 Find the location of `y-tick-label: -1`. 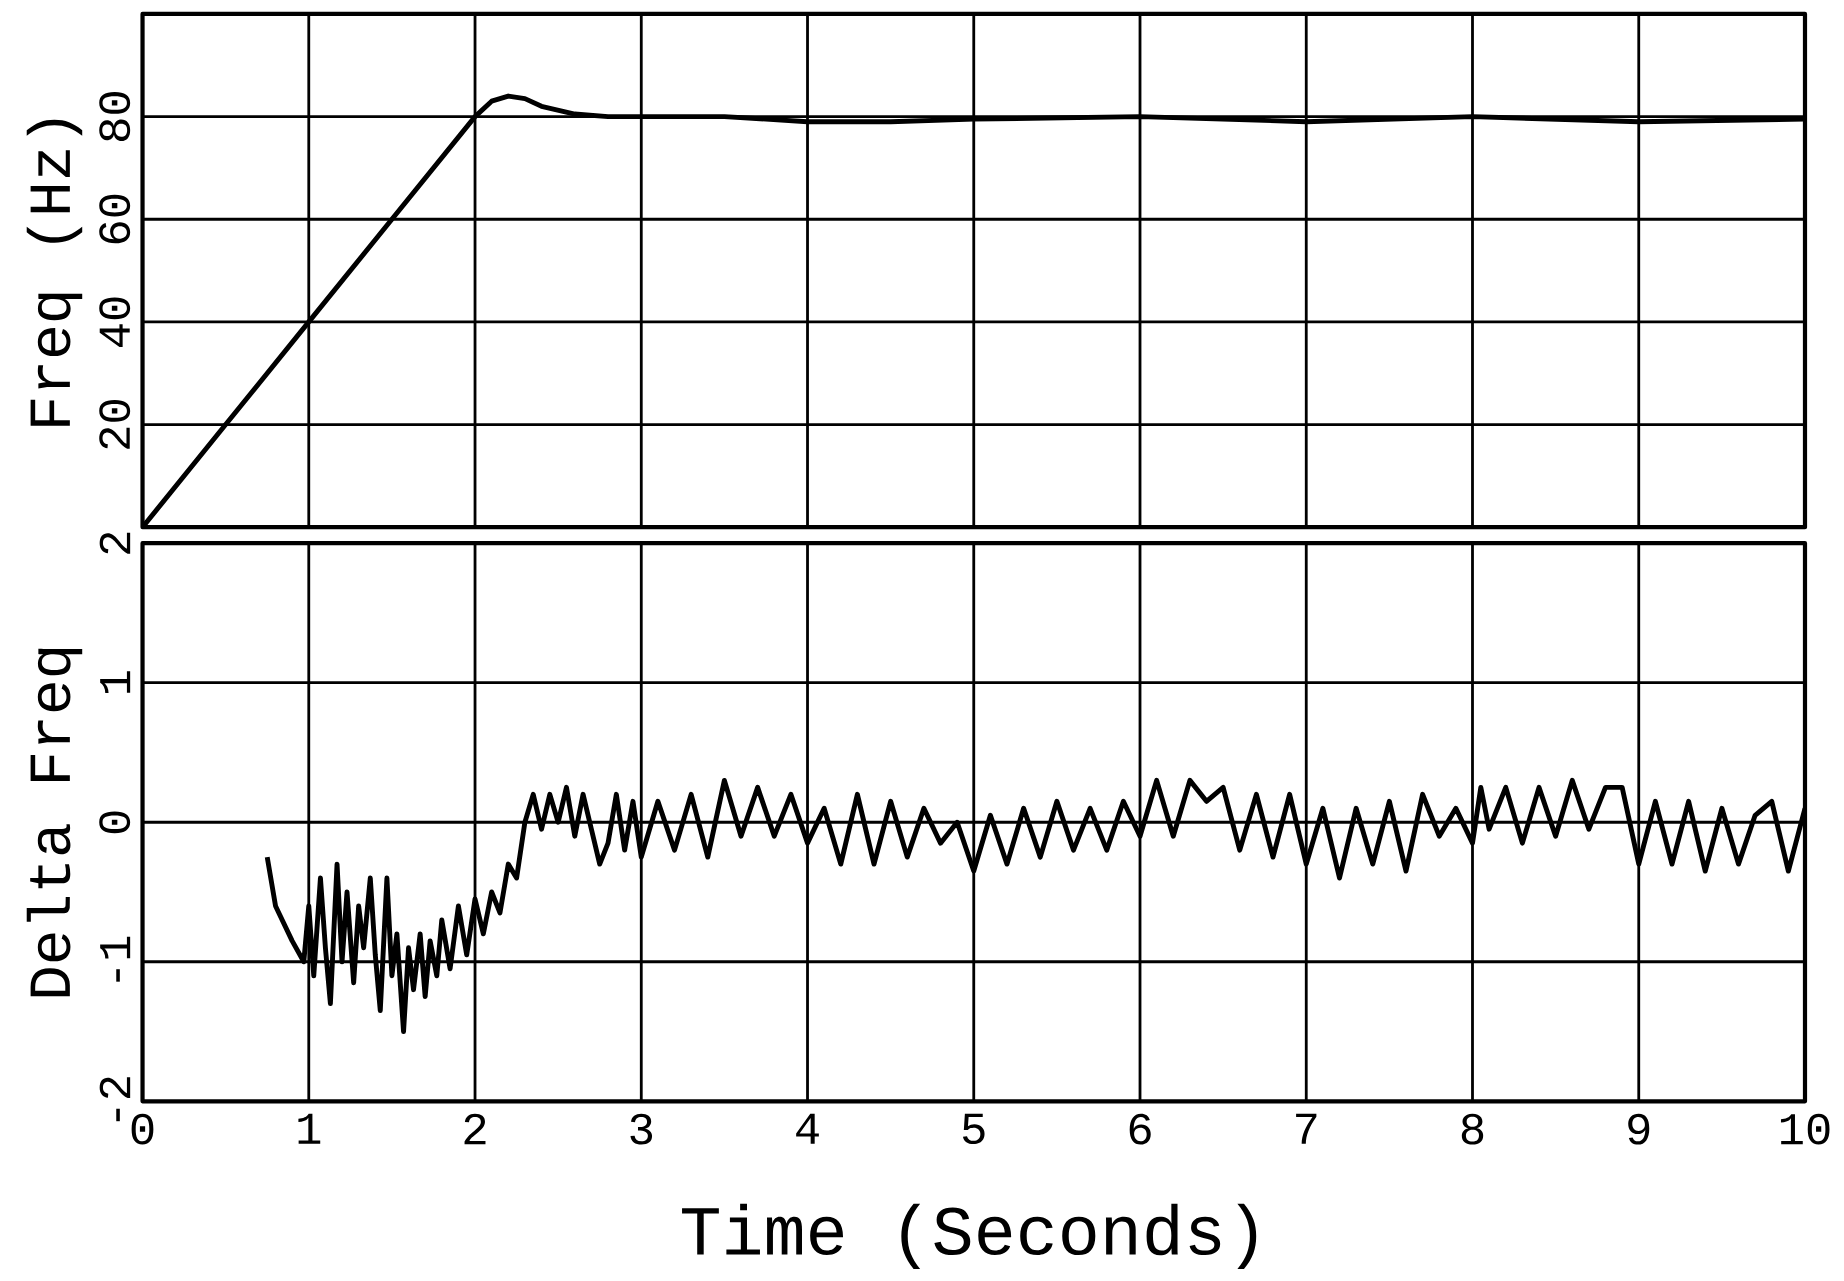

y-tick-label: -1 is located at coordinates (115, 959).